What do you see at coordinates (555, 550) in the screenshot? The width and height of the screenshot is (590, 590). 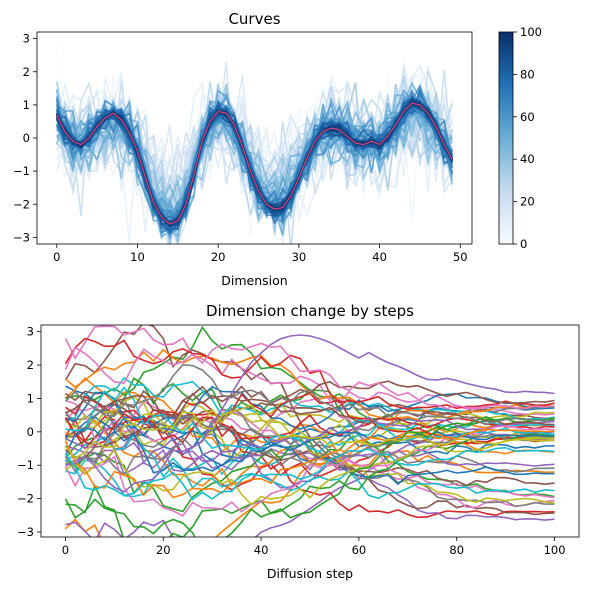 I see `steps-xtick-label: 100` at bounding box center [555, 550].